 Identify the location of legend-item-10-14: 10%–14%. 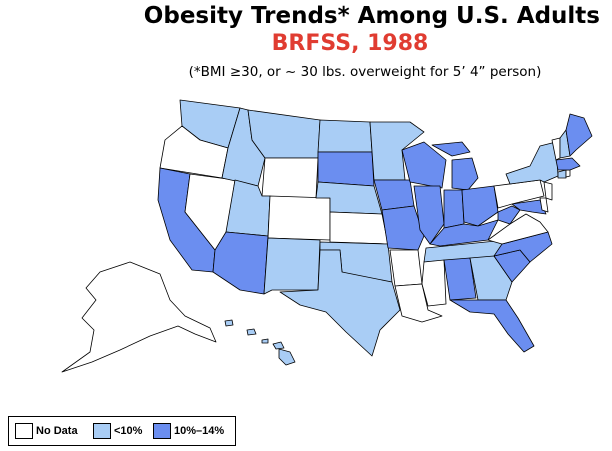
(188, 431).